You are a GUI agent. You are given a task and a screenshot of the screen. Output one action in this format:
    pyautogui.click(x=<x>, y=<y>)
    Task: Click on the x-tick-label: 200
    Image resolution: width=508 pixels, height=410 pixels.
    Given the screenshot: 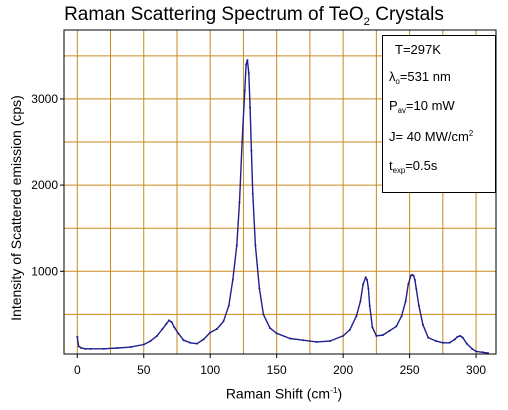 What is the action you would take?
    pyautogui.click(x=343, y=370)
    